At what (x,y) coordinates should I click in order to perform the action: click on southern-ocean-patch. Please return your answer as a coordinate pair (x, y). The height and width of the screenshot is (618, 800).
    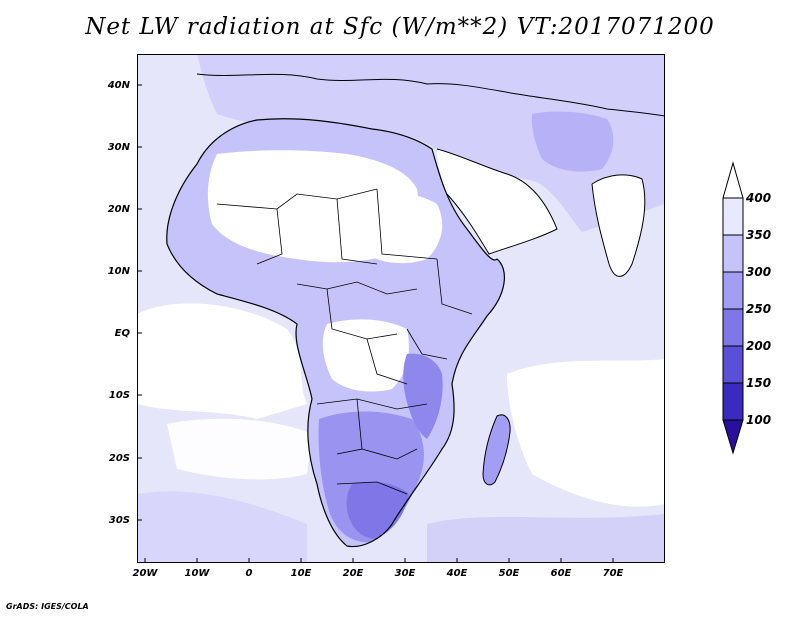
    Looking at the image, I should click on (222, 527).